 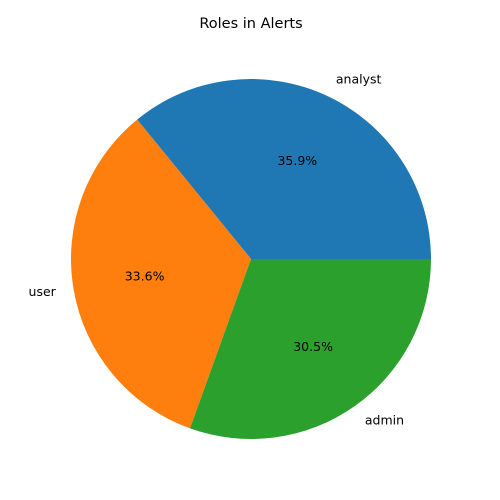 I want to click on slice-label-admin: admin, so click(x=384, y=420).